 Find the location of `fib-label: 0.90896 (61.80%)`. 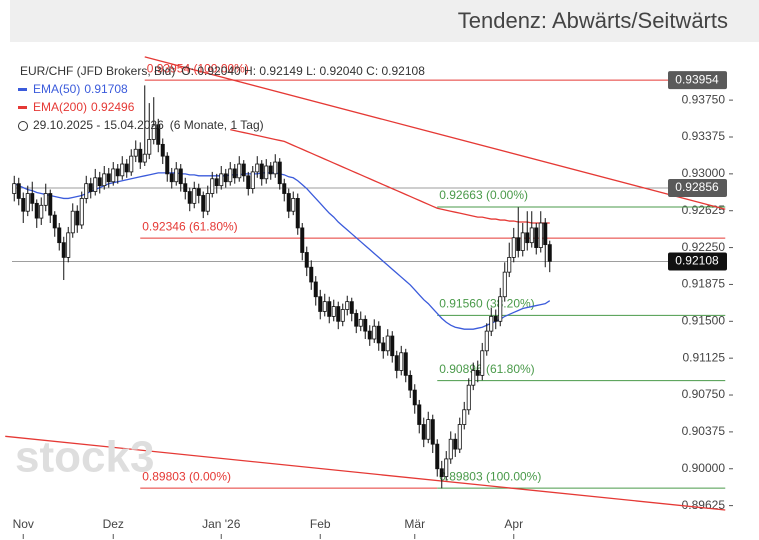

fib-label: 0.90896 (61.80%) is located at coordinates (486, 369).